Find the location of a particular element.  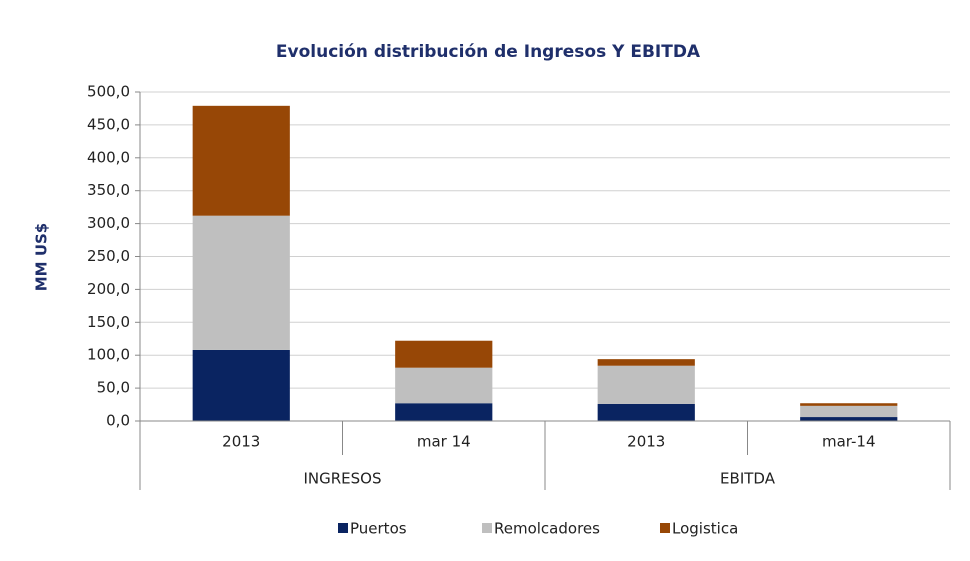

legend-label: Logistica is located at coordinates (705, 529).